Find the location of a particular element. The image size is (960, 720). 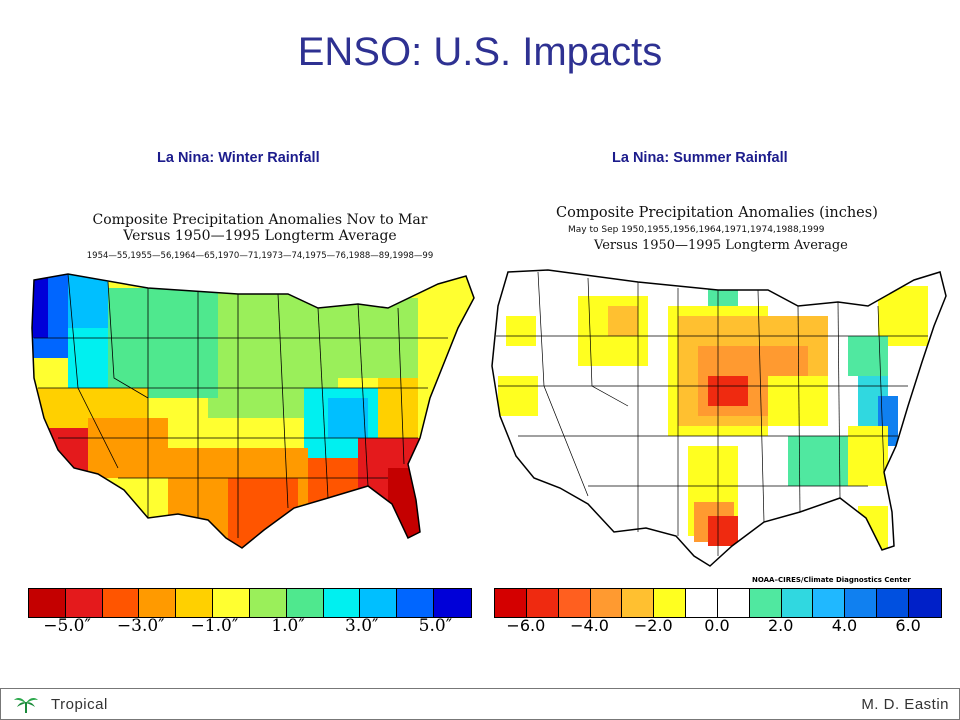

winter-legend-ticks: −5.0″ −3.0″ −1.0″ 1.0″ 3.0″ 5.0″ is located at coordinates (249, 627).